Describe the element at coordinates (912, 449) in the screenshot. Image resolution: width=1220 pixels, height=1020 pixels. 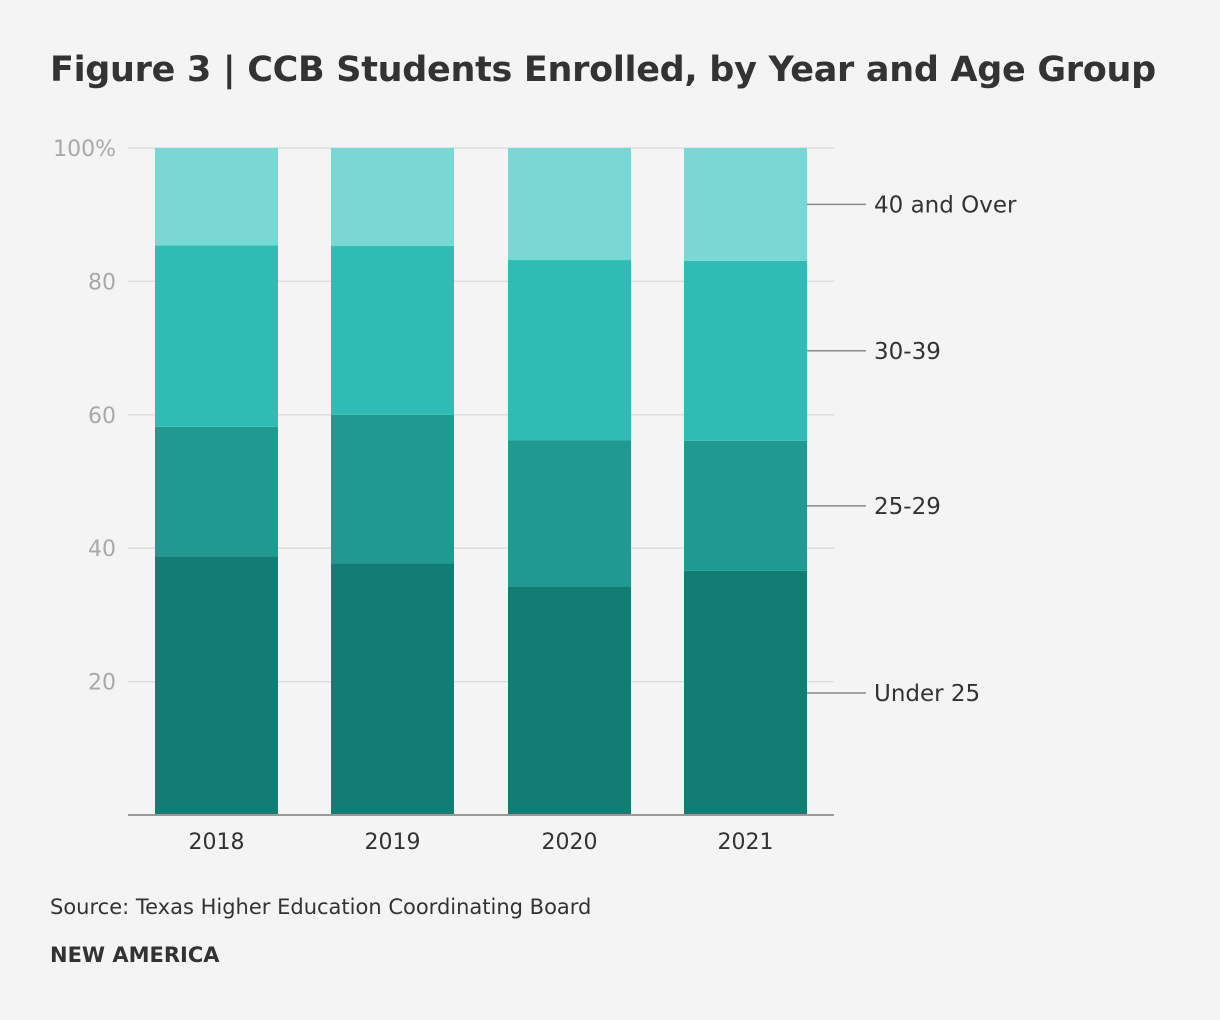
I see `legend: Under 25 25-29 30-39 40 and Over` at that location.